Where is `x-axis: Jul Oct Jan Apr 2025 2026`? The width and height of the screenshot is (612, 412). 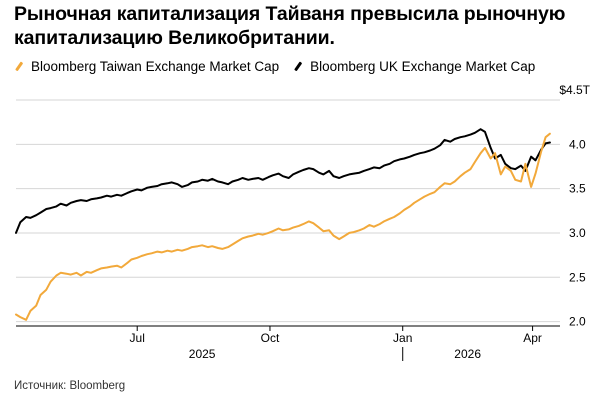
x-axis: Jul Oct Jan Apr 2025 2026 is located at coordinates (288, 343).